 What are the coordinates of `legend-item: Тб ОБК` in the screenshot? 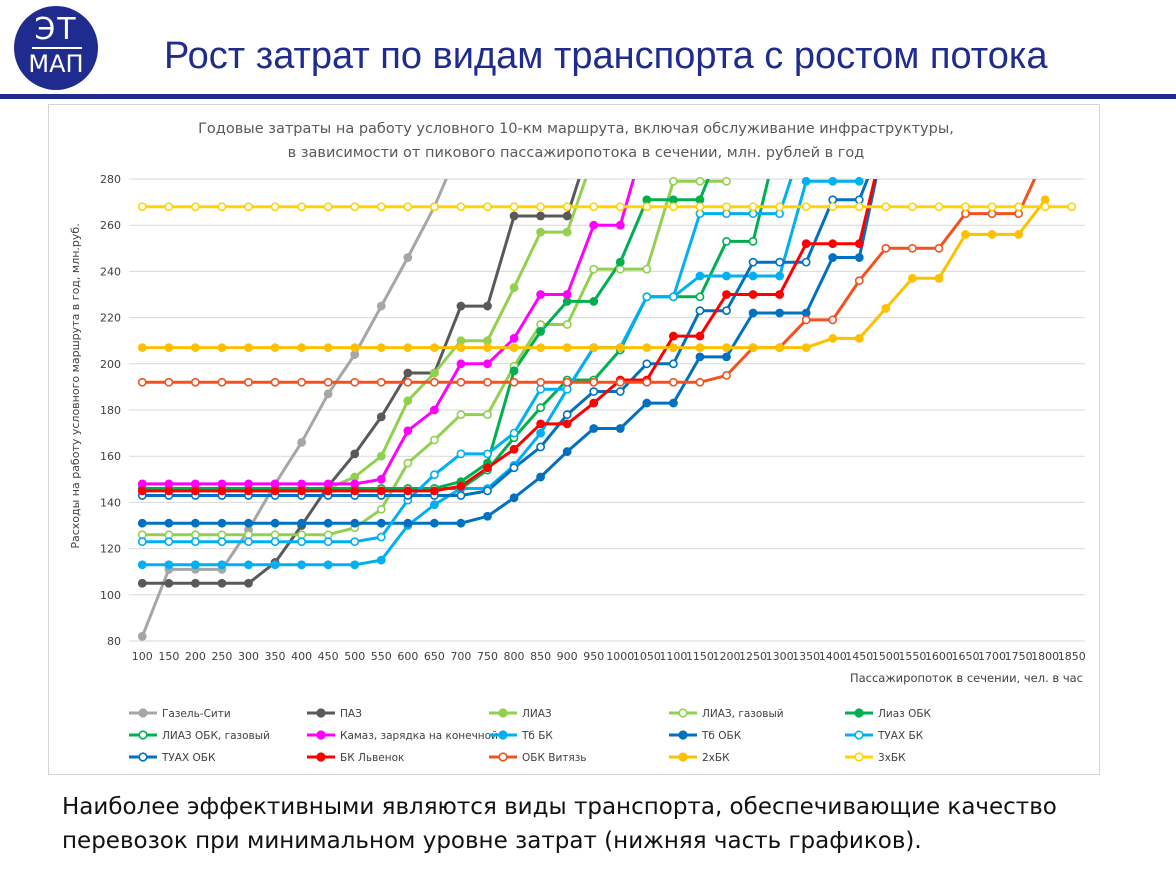 It's located at (705, 736).